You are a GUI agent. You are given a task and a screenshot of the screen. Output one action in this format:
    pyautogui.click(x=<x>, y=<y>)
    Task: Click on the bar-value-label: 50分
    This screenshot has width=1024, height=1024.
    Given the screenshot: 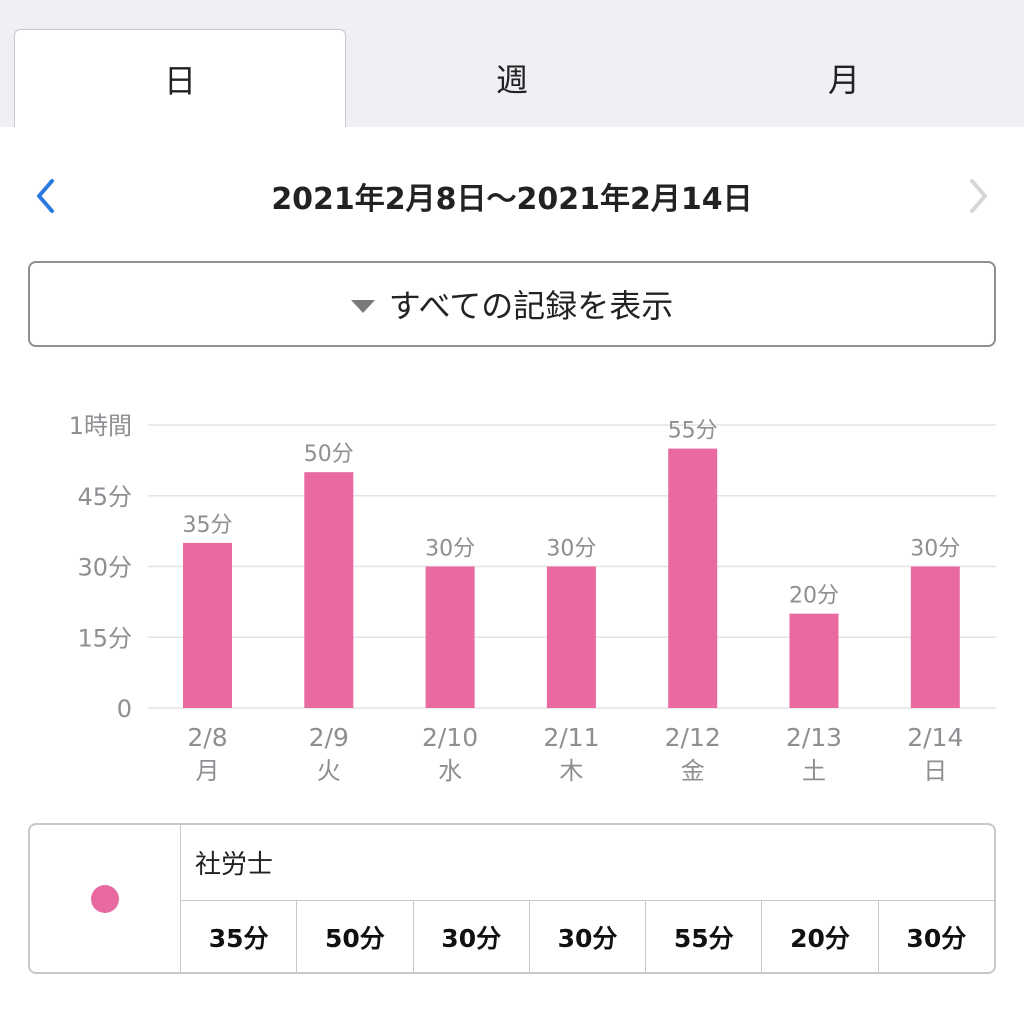 What is the action you would take?
    pyautogui.click(x=329, y=454)
    